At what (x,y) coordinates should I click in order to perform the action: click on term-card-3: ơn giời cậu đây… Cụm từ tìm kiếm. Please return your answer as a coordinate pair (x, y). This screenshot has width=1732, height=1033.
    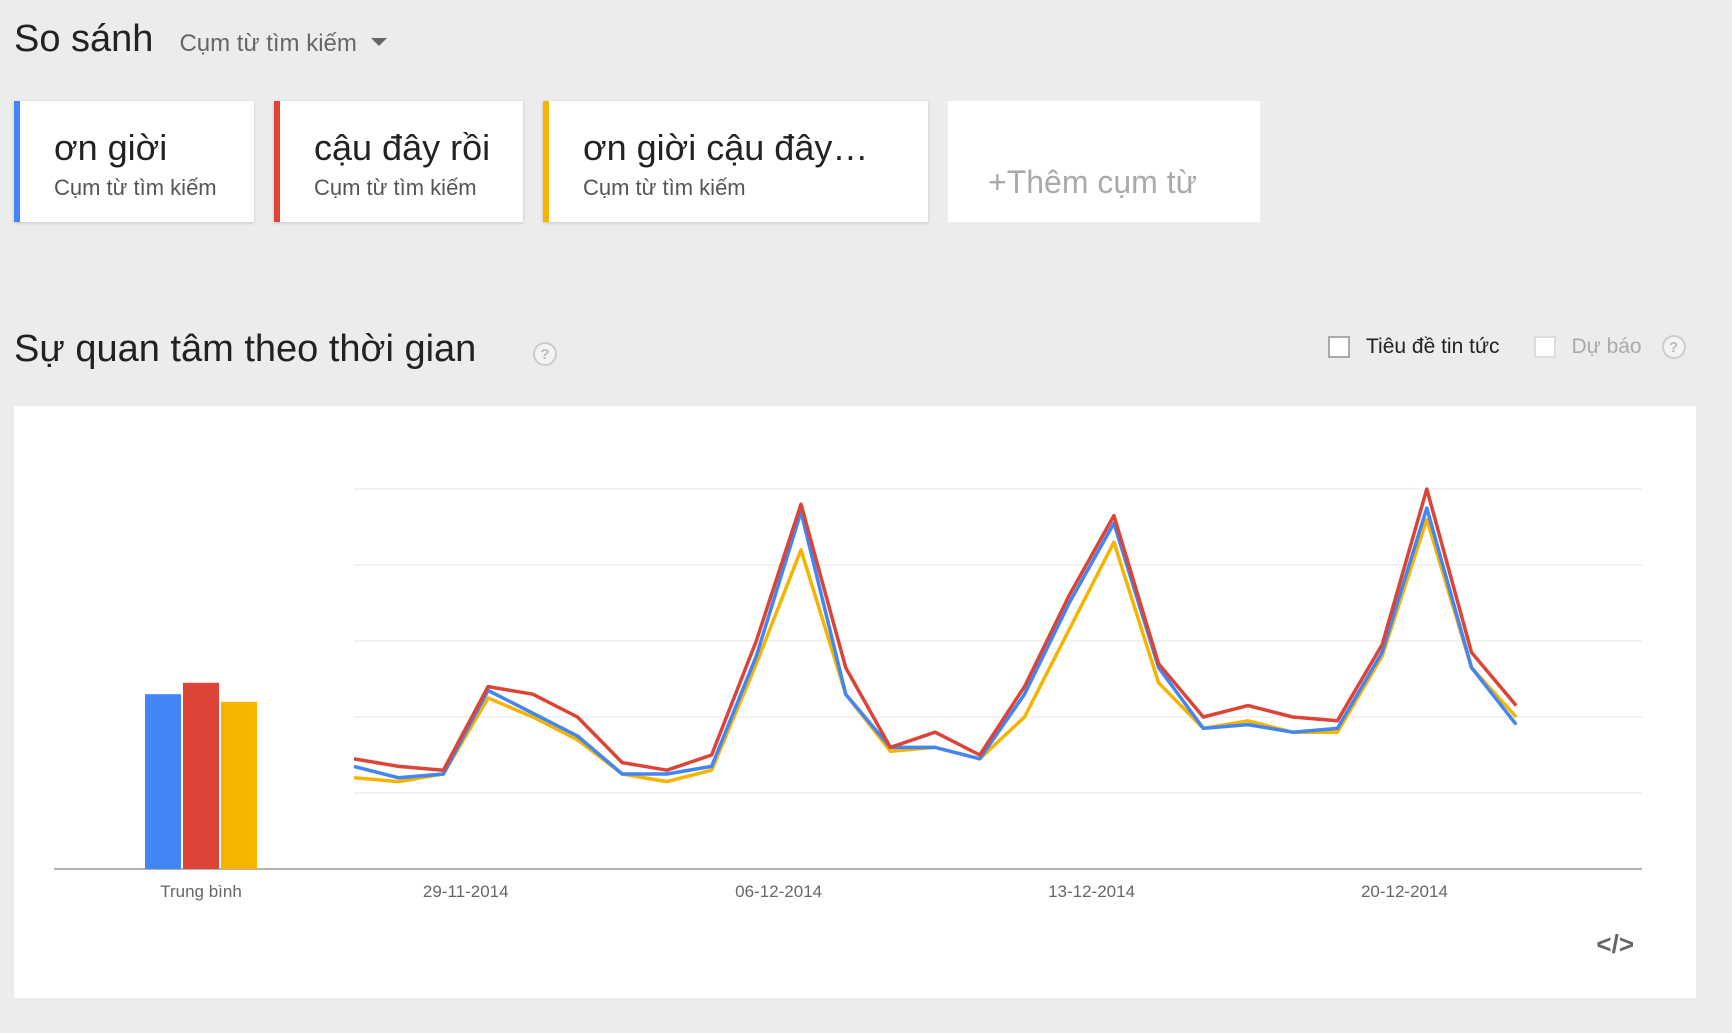
    Looking at the image, I should click on (735, 161).